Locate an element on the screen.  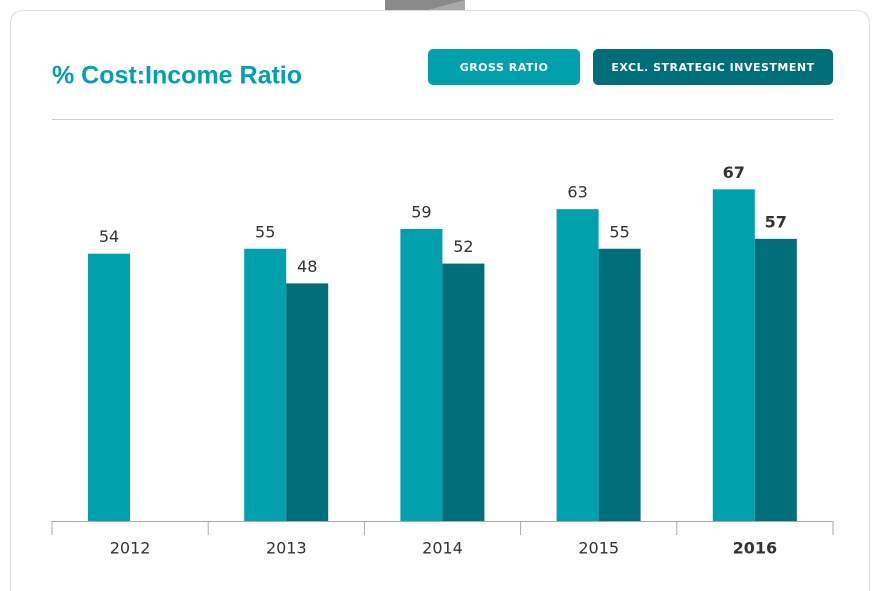
value-label: 67 is located at coordinates (734, 172).